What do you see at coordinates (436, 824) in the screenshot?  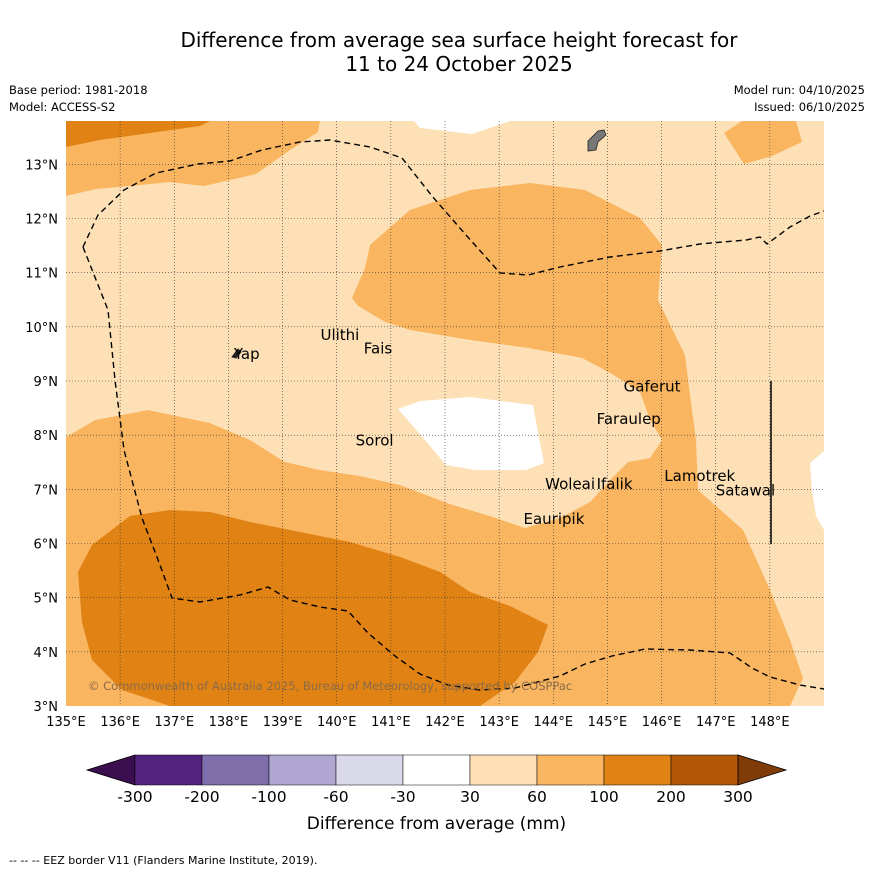 I see `colorbar-label: Difference from average (mm)` at bounding box center [436, 824].